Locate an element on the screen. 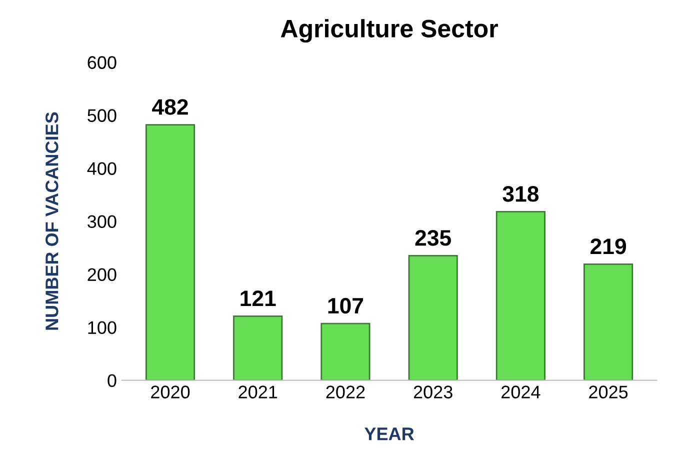 The image size is (677, 461). y-tick-label: 300 is located at coordinates (102, 221).